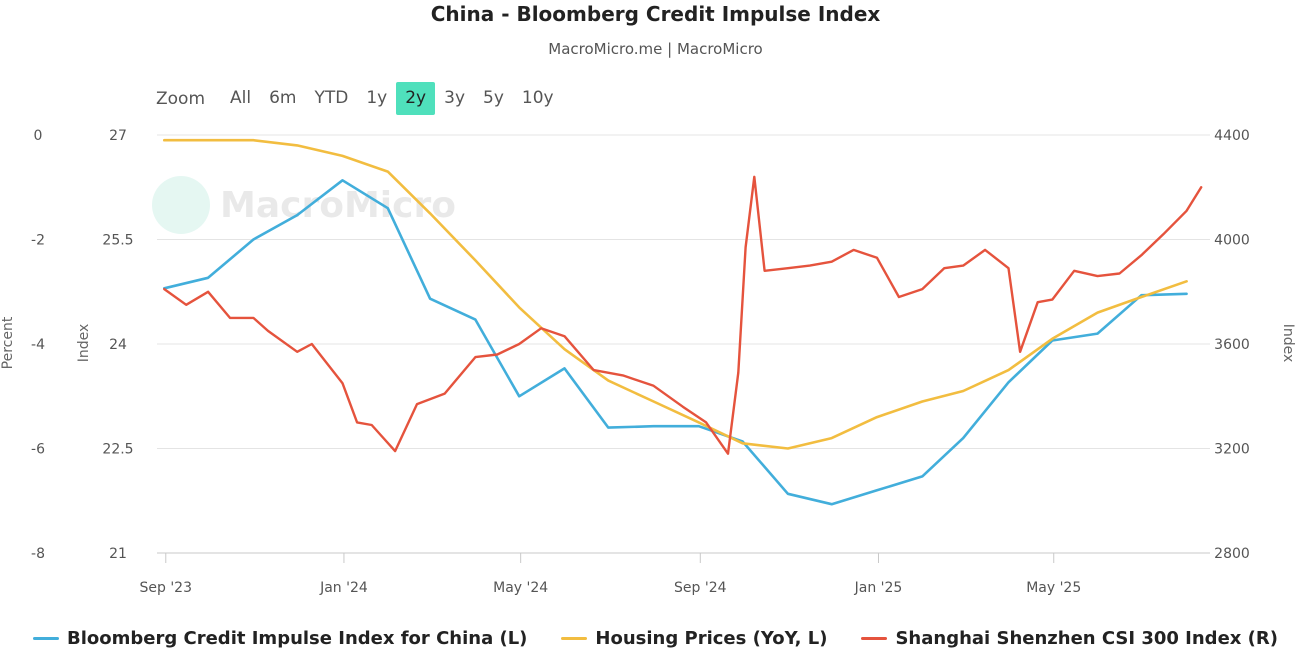 The height and width of the screenshot is (663, 1311). I want to click on legend-swatch-credit-impulse, so click(46, 638).